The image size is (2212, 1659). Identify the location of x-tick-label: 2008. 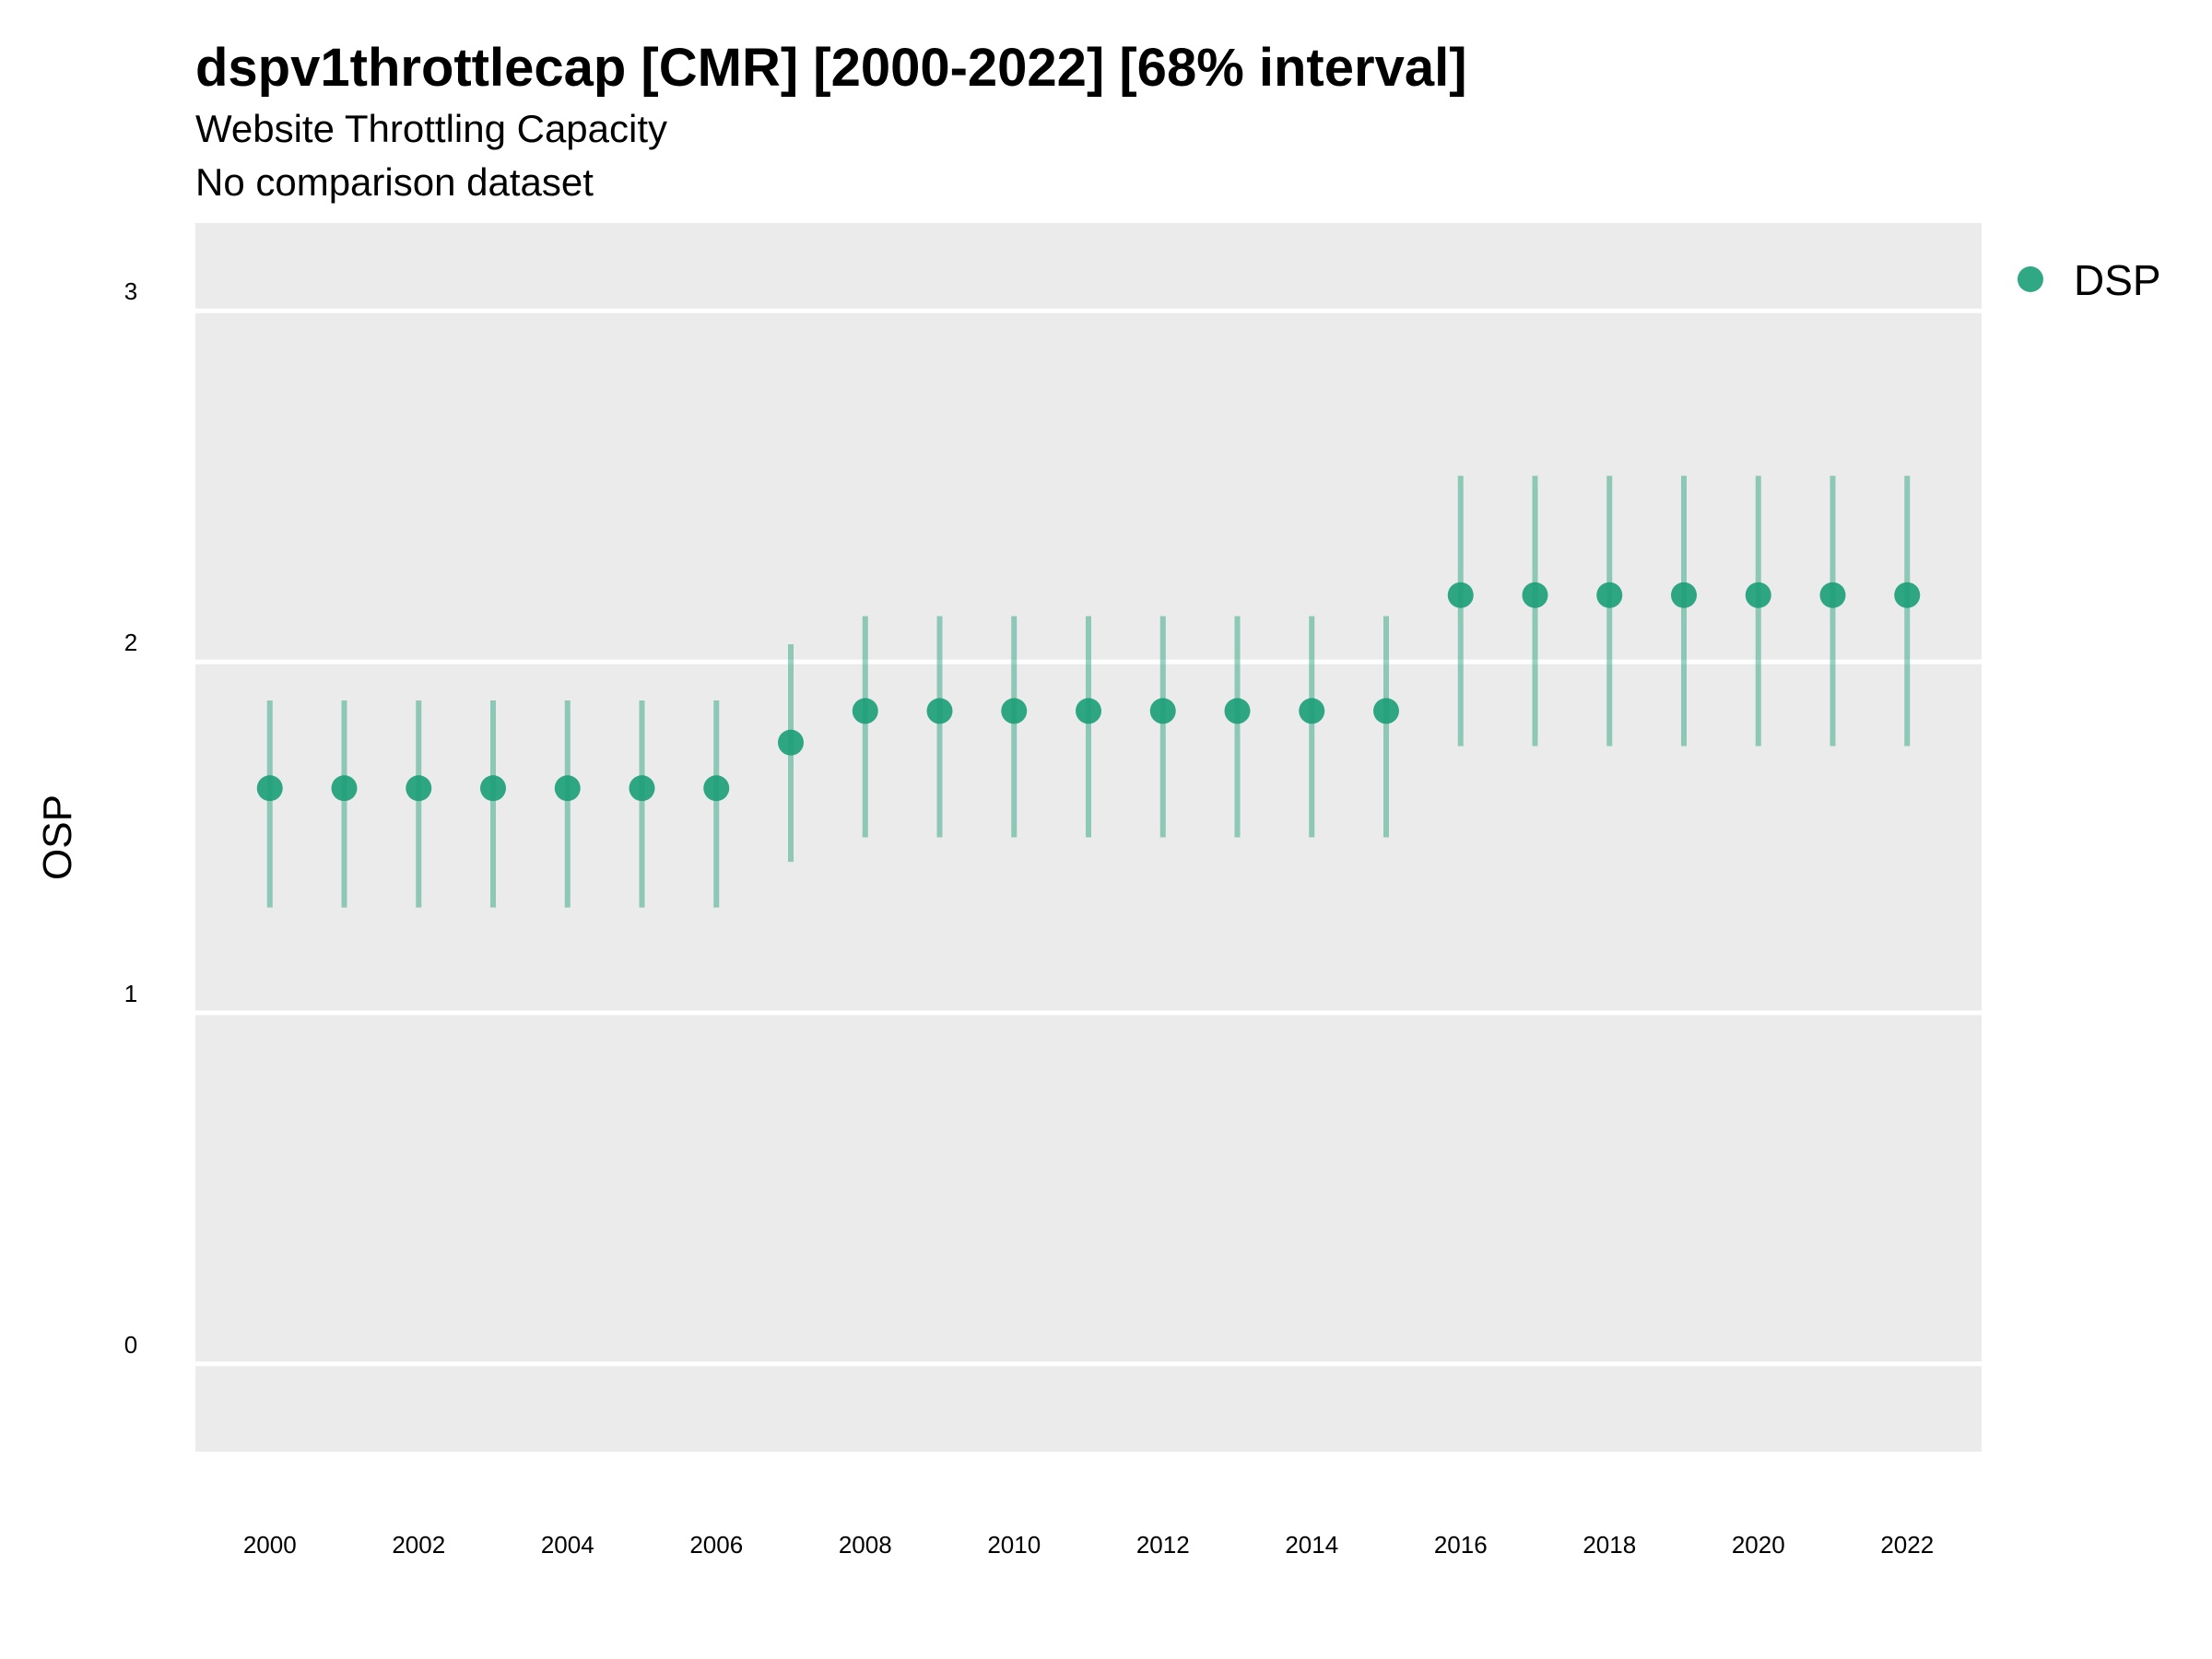
(865, 1545).